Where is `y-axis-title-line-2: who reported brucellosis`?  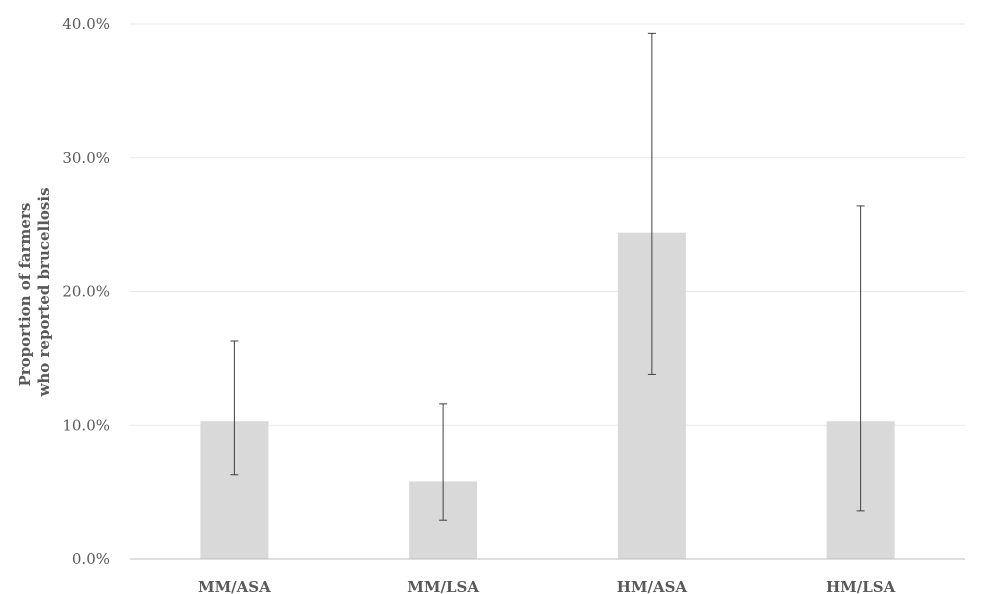 y-axis-title-line-2: who reported brucellosis is located at coordinates (44, 292).